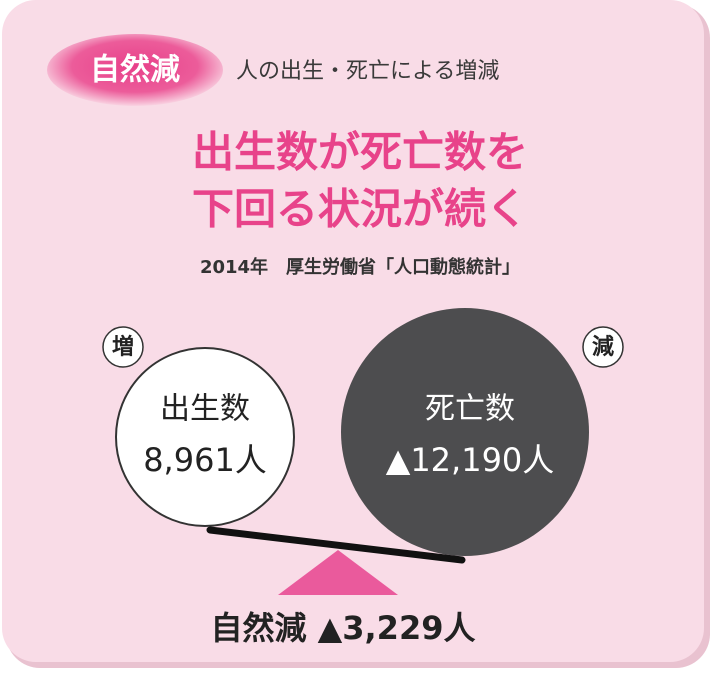 The width and height of the screenshot is (715, 675). Describe the element at coordinates (338, 572) in the screenshot. I see `fulcrum` at that location.